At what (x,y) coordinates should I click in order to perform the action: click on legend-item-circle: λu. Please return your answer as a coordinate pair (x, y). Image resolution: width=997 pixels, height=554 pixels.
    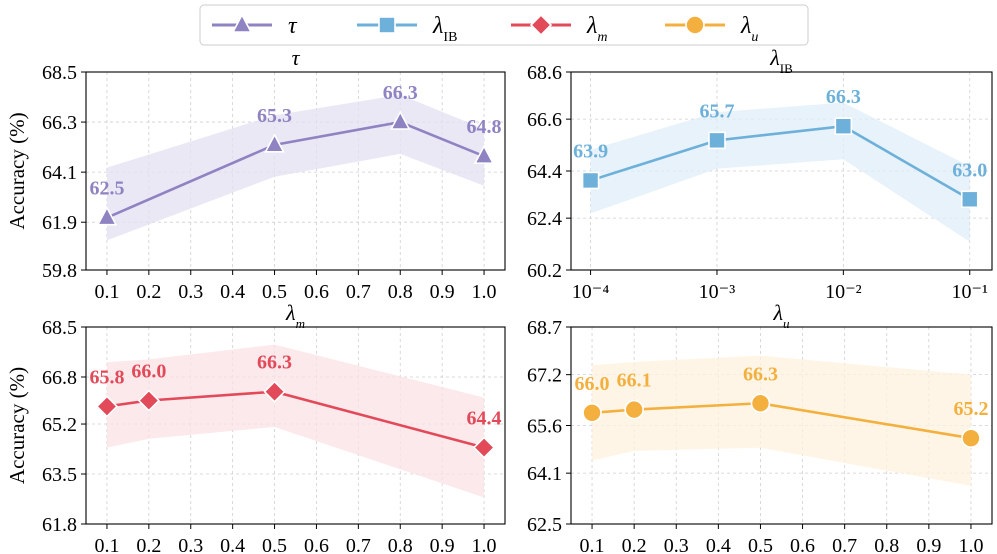
    Looking at the image, I should click on (711, 29).